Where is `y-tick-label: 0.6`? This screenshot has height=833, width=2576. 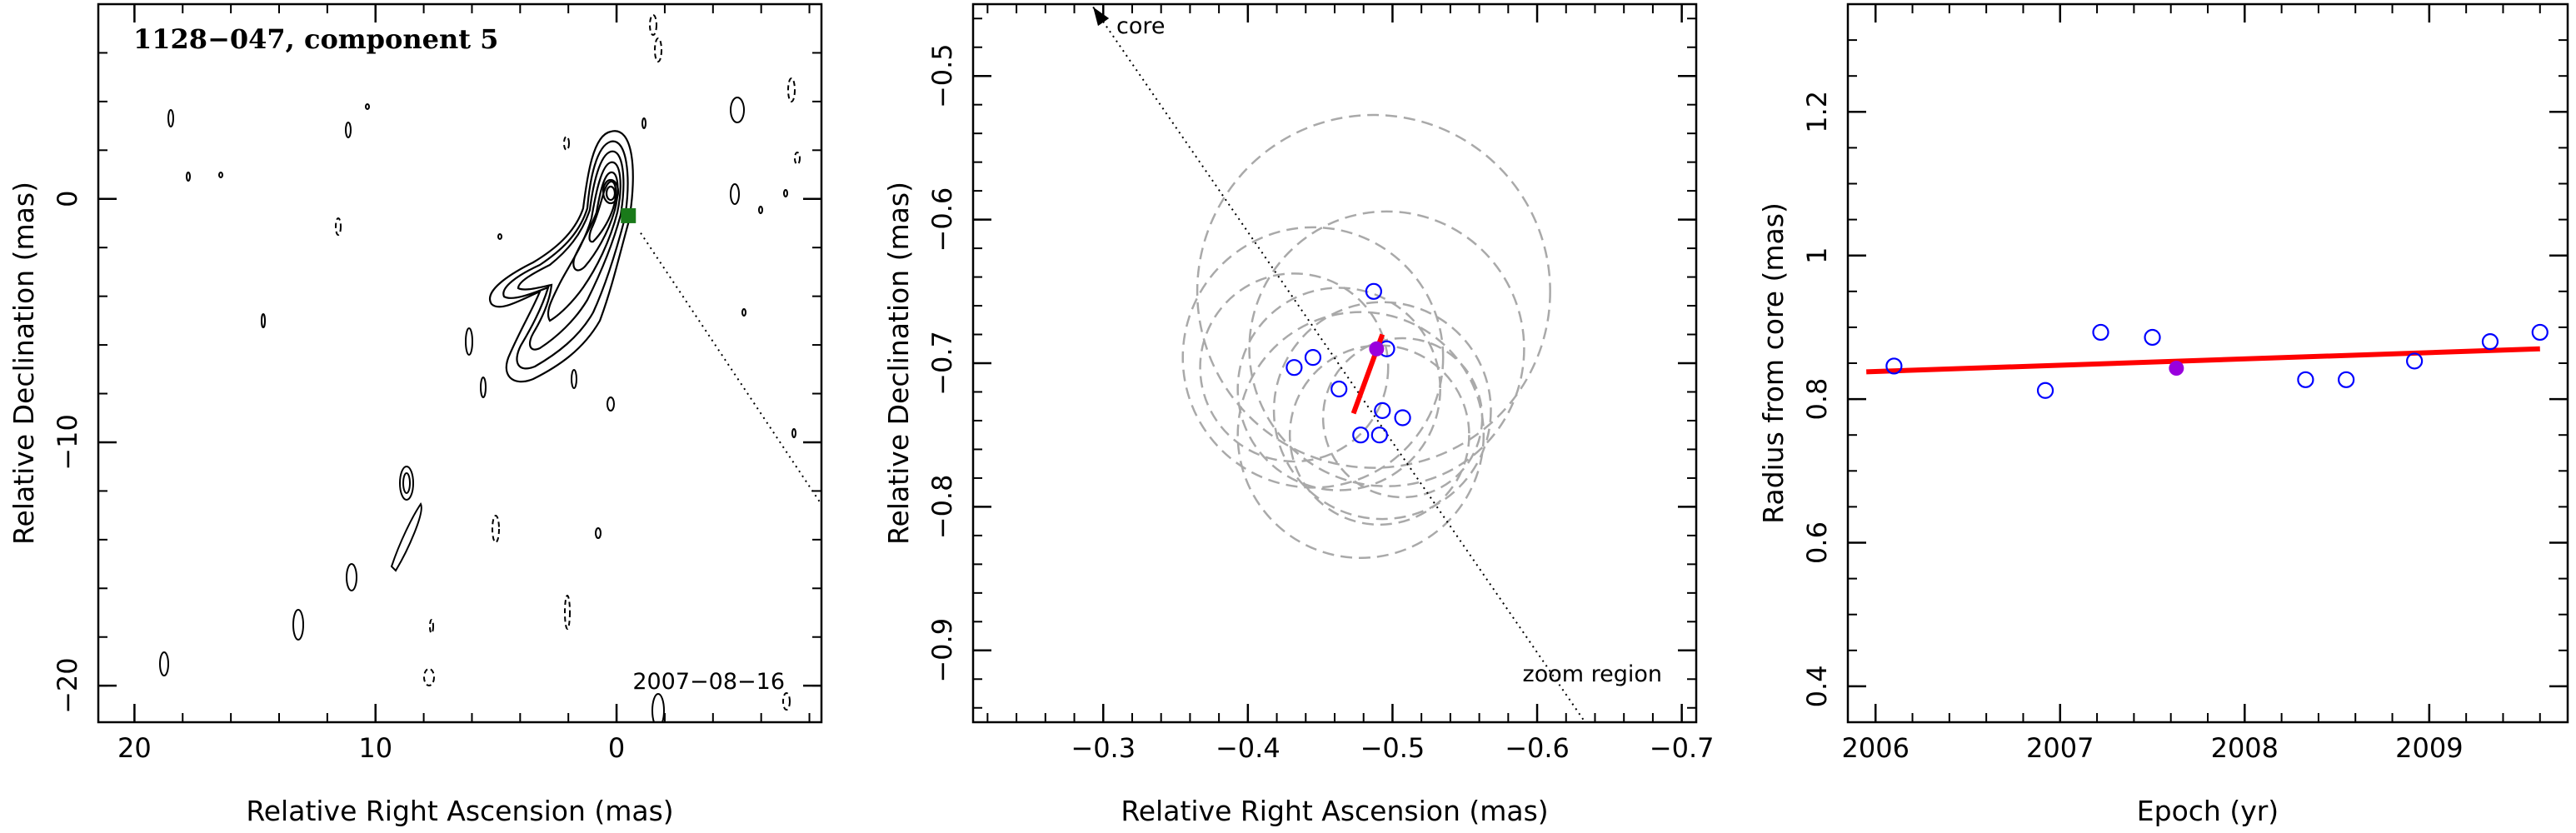
y-tick-label: 0.6 is located at coordinates (1817, 542).